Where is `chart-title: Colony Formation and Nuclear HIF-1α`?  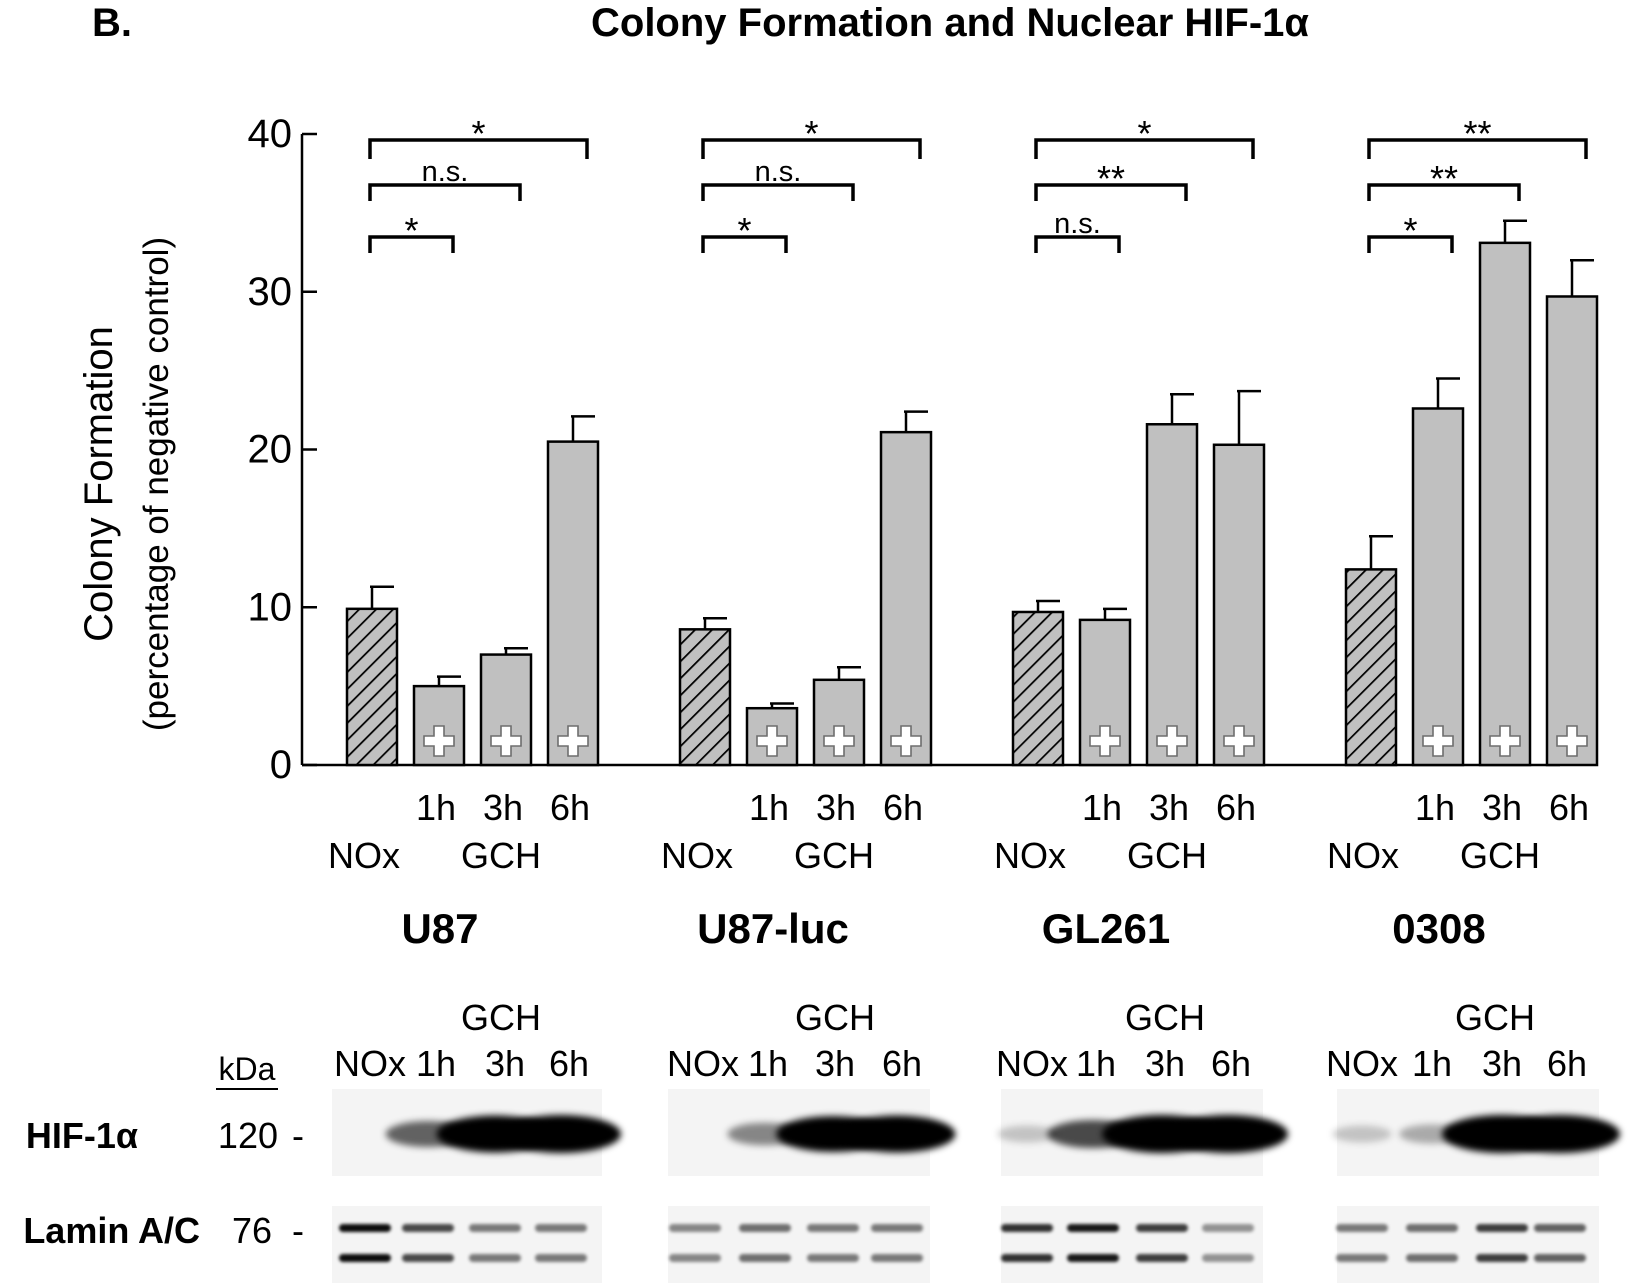 chart-title: Colony Formation and Nuclear HIF-1α is located at coordinates (950, 23).